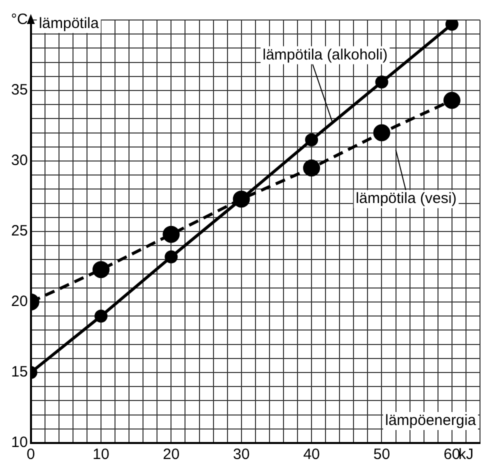 The image size is (498, 475). Describe the element at coordinates (31, 455) in the screenshot. I see `x-tick-label: 0` at that location.